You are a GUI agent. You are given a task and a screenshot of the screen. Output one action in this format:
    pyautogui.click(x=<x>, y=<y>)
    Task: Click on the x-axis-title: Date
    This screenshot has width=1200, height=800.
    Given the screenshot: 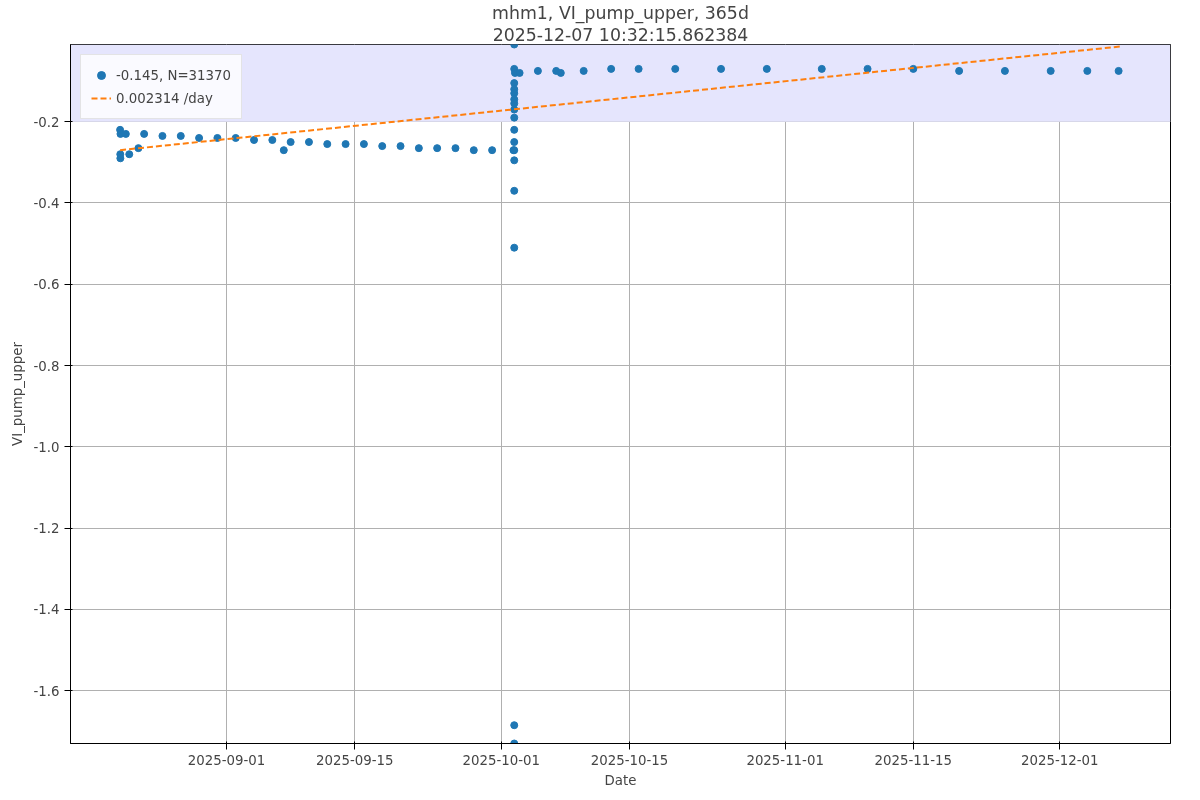 What is the action you would take?
    pyautogui.click(x=620, y=780)
    